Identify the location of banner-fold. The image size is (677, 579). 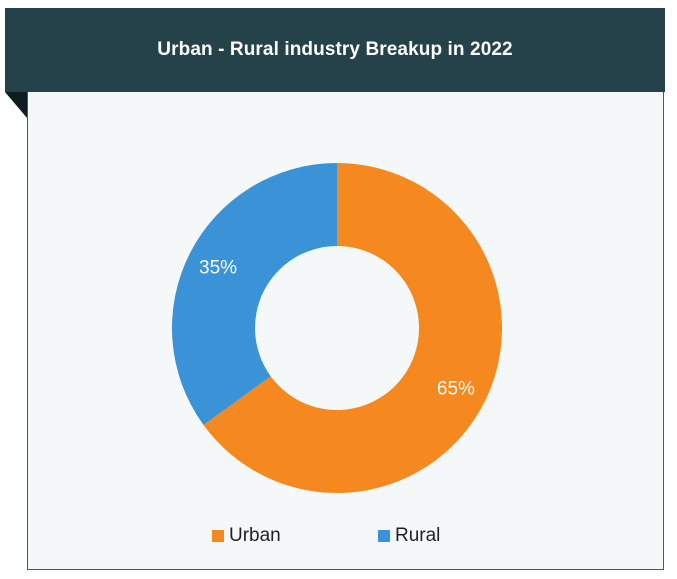
(16, 105).